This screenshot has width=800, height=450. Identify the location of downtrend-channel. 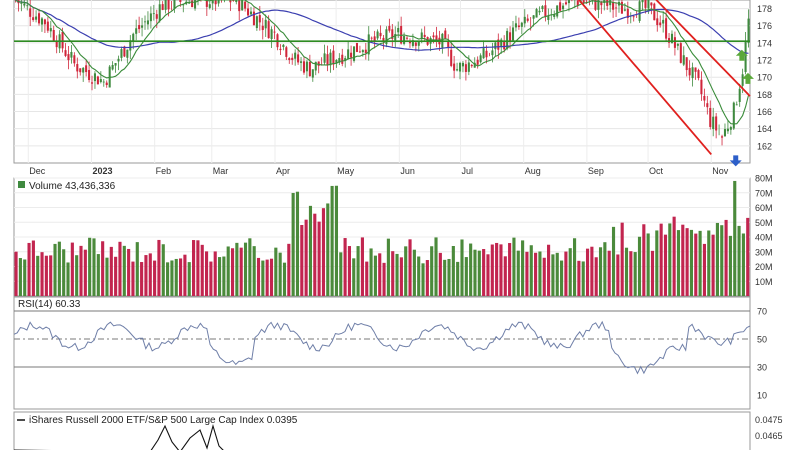
(664, 78).